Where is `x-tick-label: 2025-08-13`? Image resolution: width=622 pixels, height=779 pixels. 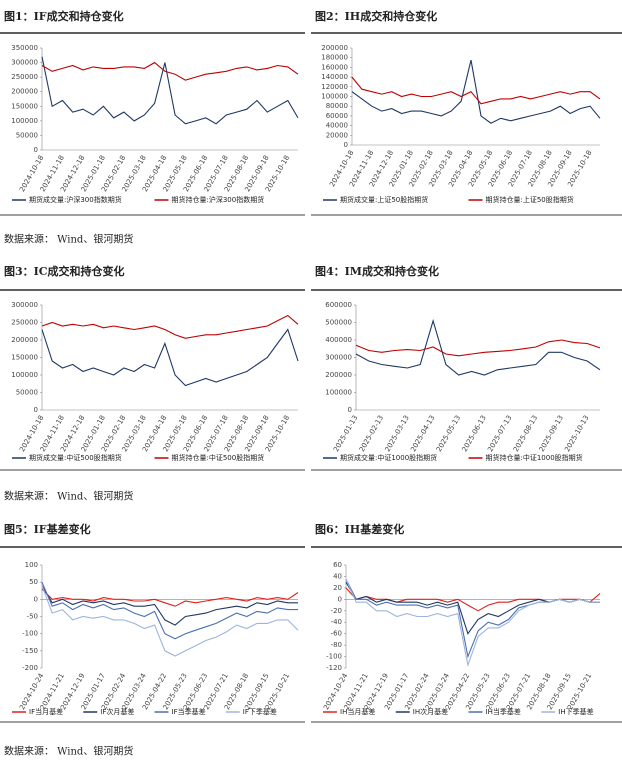 x-tick-label: 2025-08-13 is located at coordinates (525, 433).